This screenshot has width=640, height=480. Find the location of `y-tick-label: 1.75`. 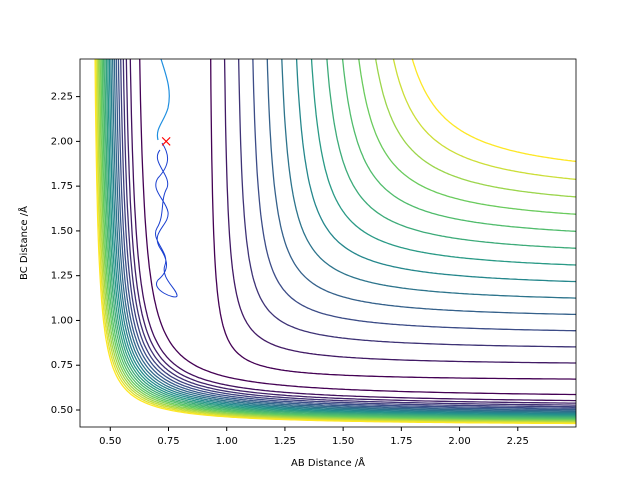

y-tick-label: 1.75 is located at coordinates (62, 186).